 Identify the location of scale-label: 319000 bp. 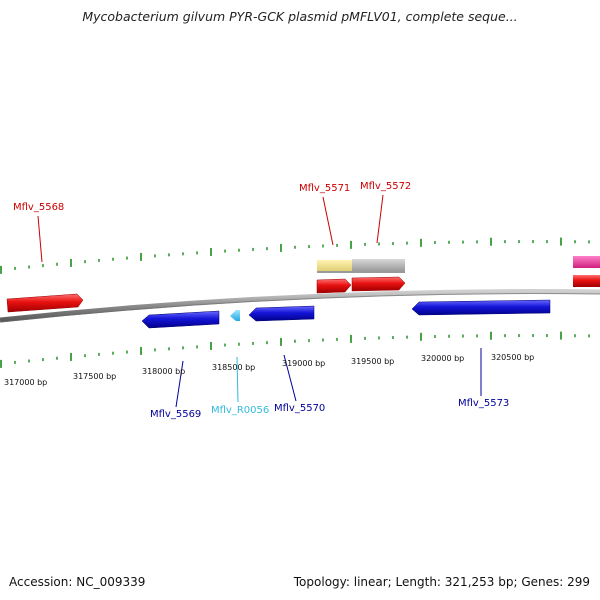
(303, 363).